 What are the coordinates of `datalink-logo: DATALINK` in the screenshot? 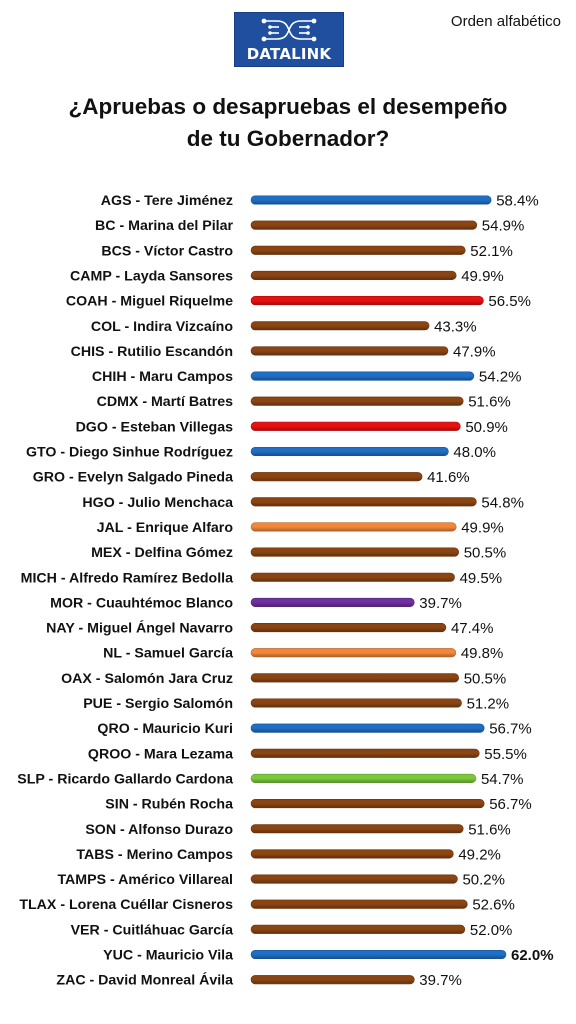 It's located at (289, 39).